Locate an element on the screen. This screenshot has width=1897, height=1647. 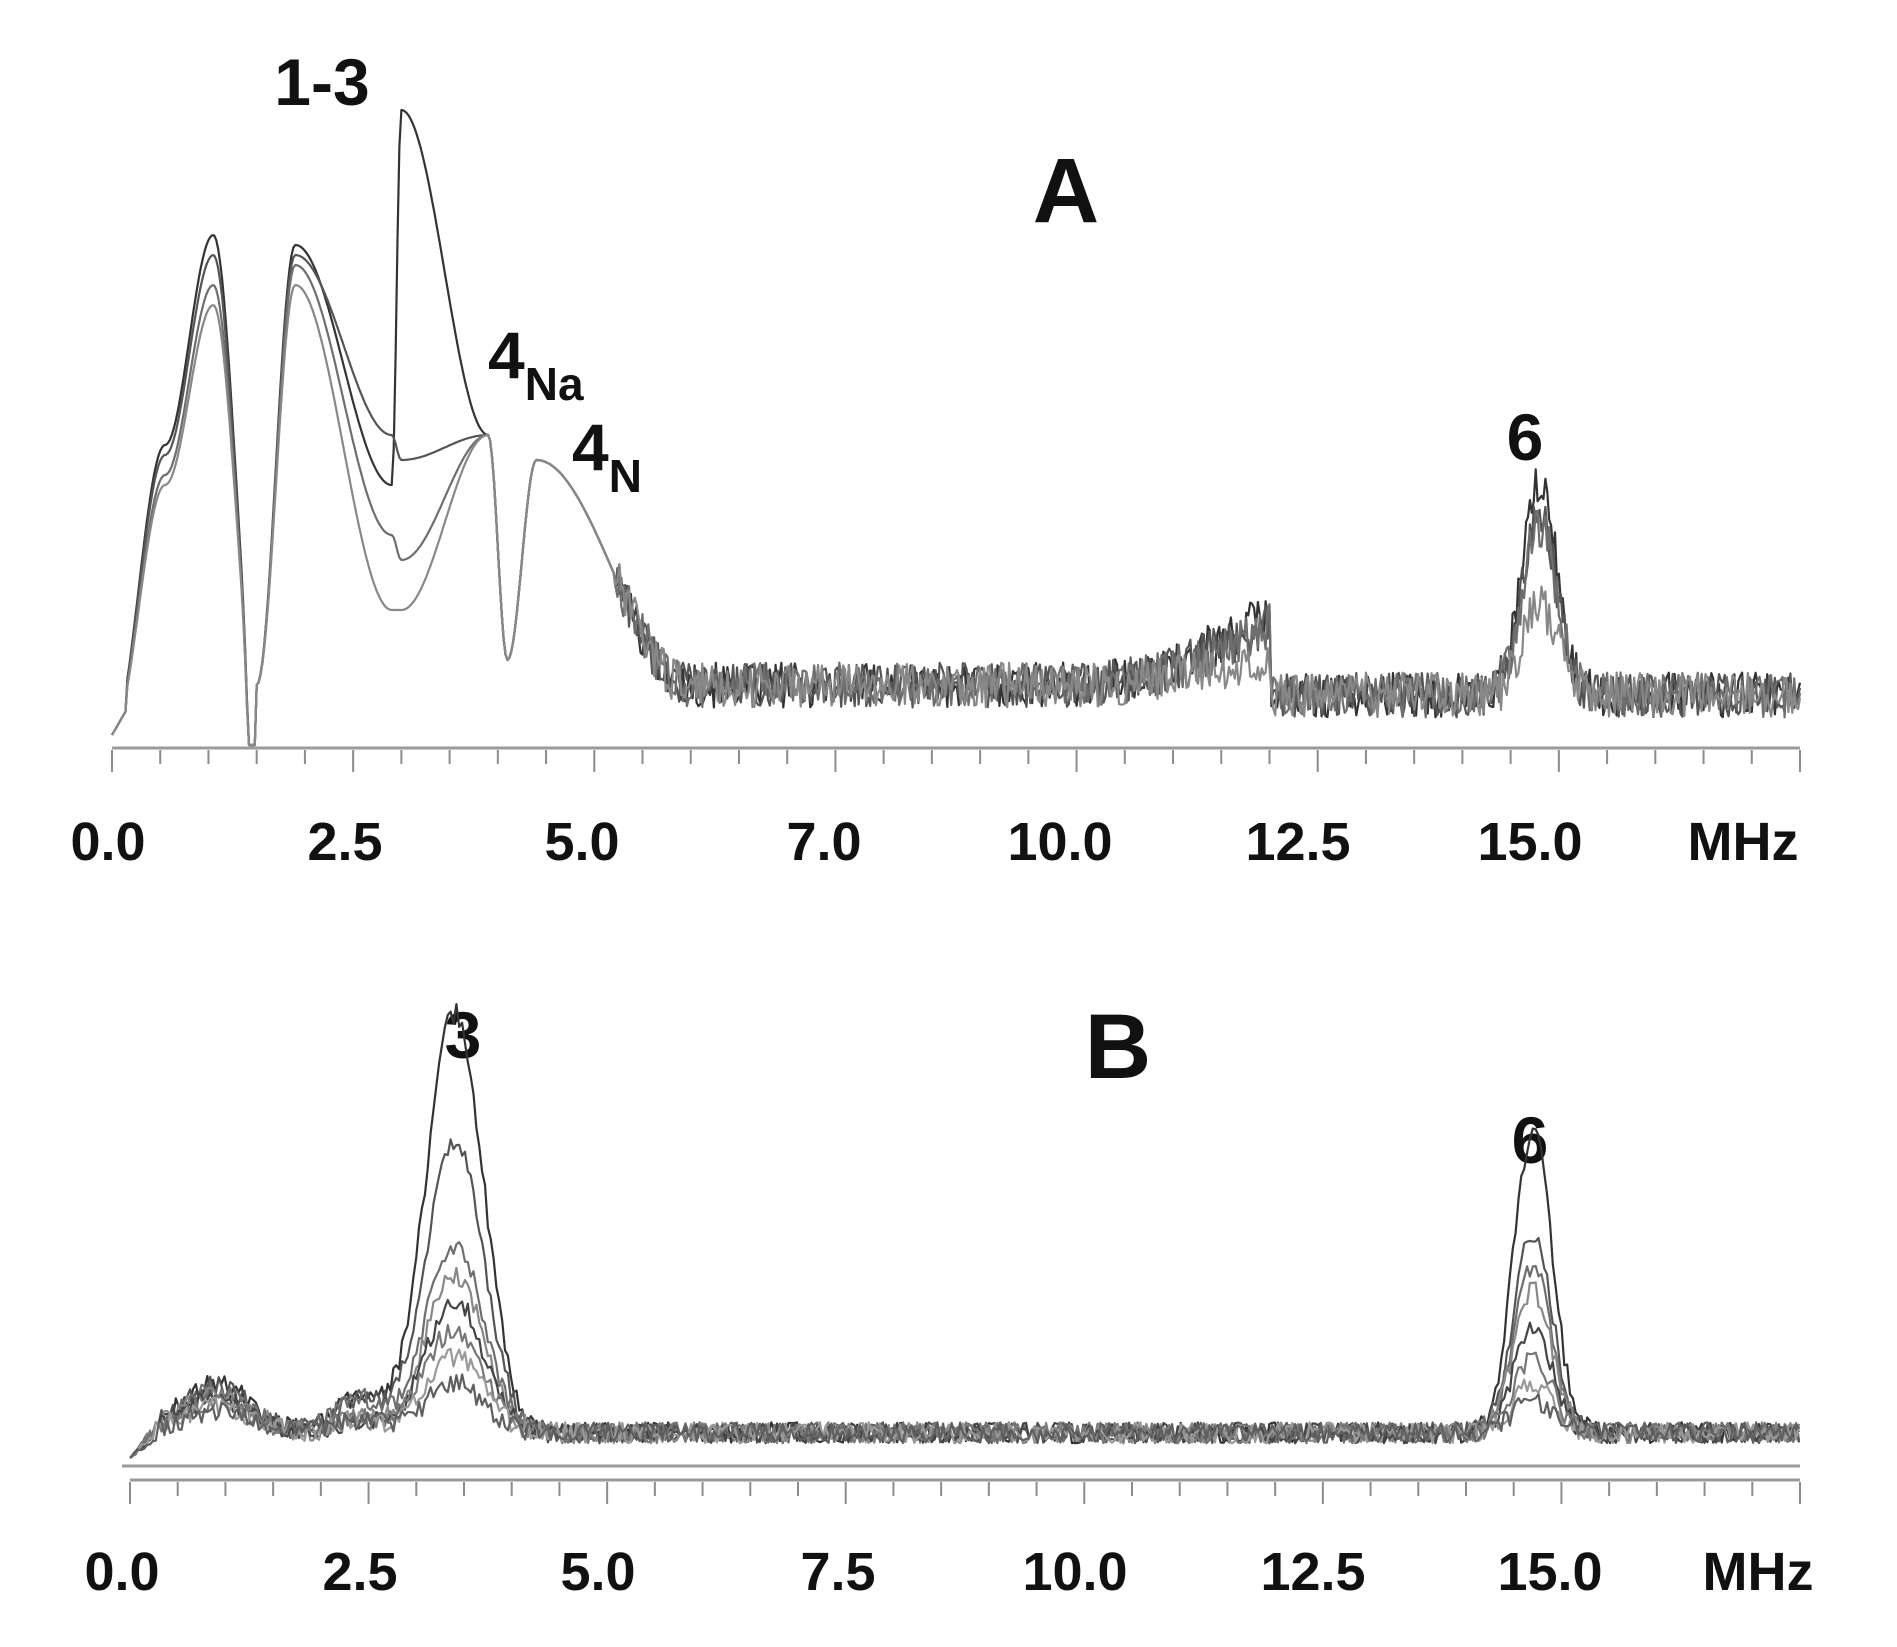
panel-b-label: B is located at coordinates (1118, 1047).